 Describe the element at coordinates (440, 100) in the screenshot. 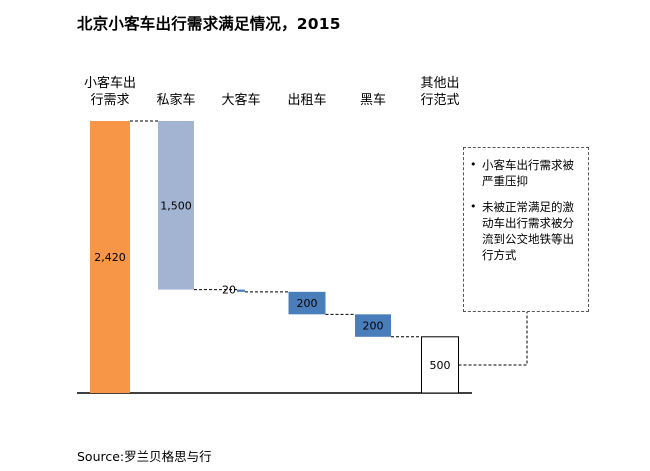

I see `category-label-line: 行范式` at that location.